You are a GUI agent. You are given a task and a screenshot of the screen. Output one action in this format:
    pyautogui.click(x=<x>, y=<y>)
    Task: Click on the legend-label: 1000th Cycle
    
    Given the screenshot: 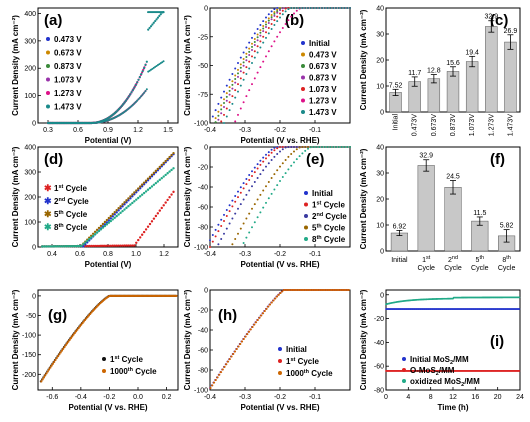 What is the action you would take?
    pyautogui.click(x=309, y=373)
    